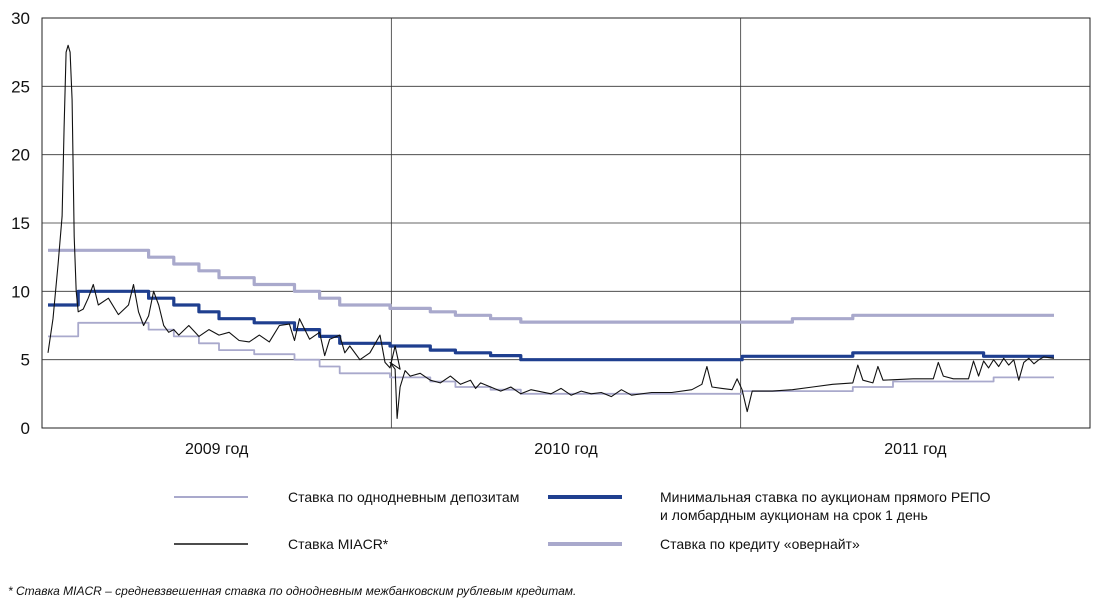  Describe the element at coordinates (915, 449) in the screenshot. I see `year-label-2: 2011 год` at that location.